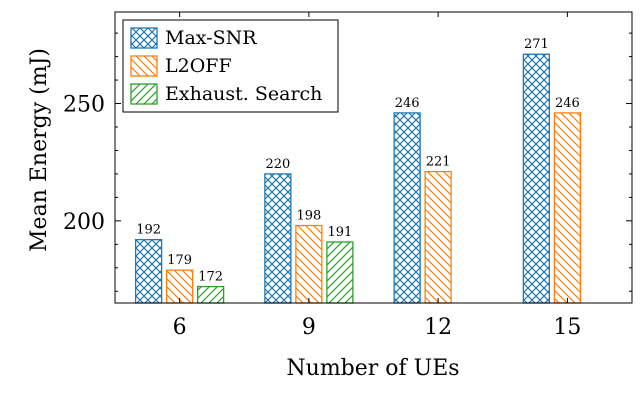 This screenshot has width=640, height=412. I want to click on data-label: 198, so click(308, 216).